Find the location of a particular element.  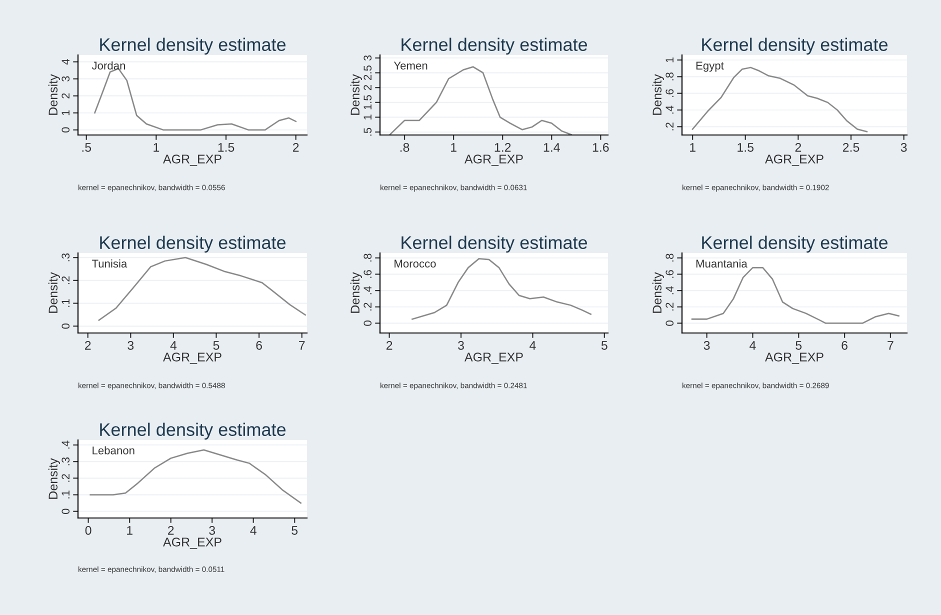

annotation: Yemen is located at coordinates (411, 66).